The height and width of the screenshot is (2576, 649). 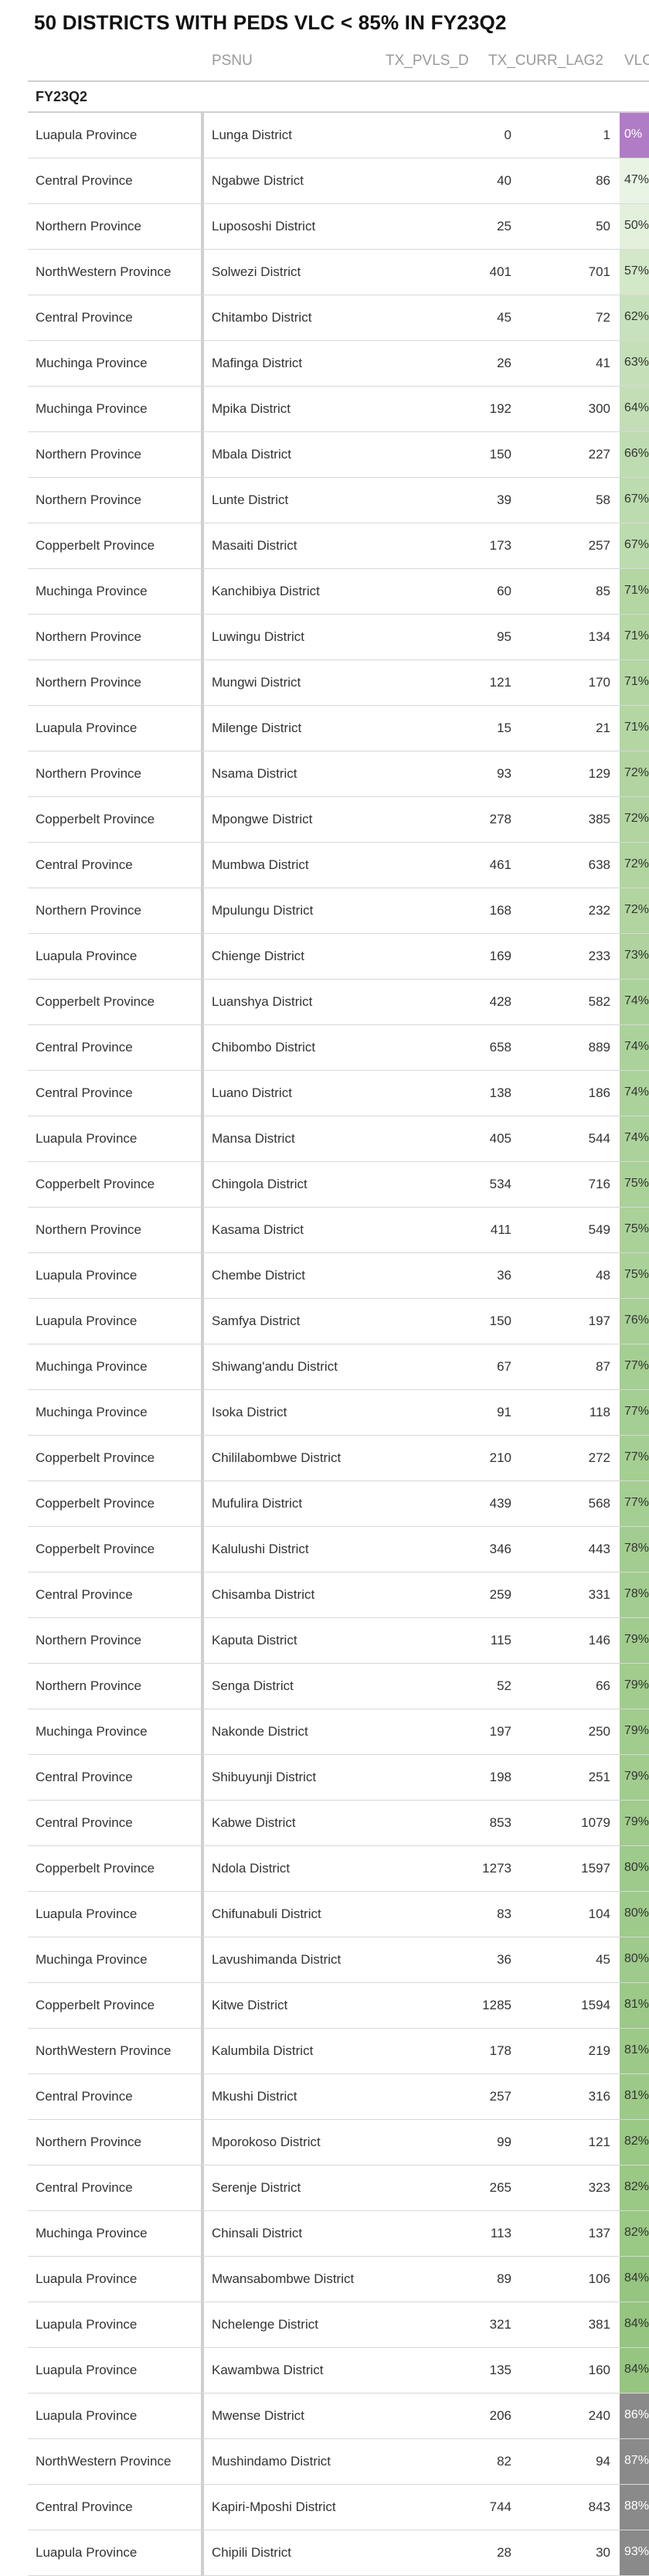 I want to click on group-header: FY23Q2, so click(x=338, y=97).